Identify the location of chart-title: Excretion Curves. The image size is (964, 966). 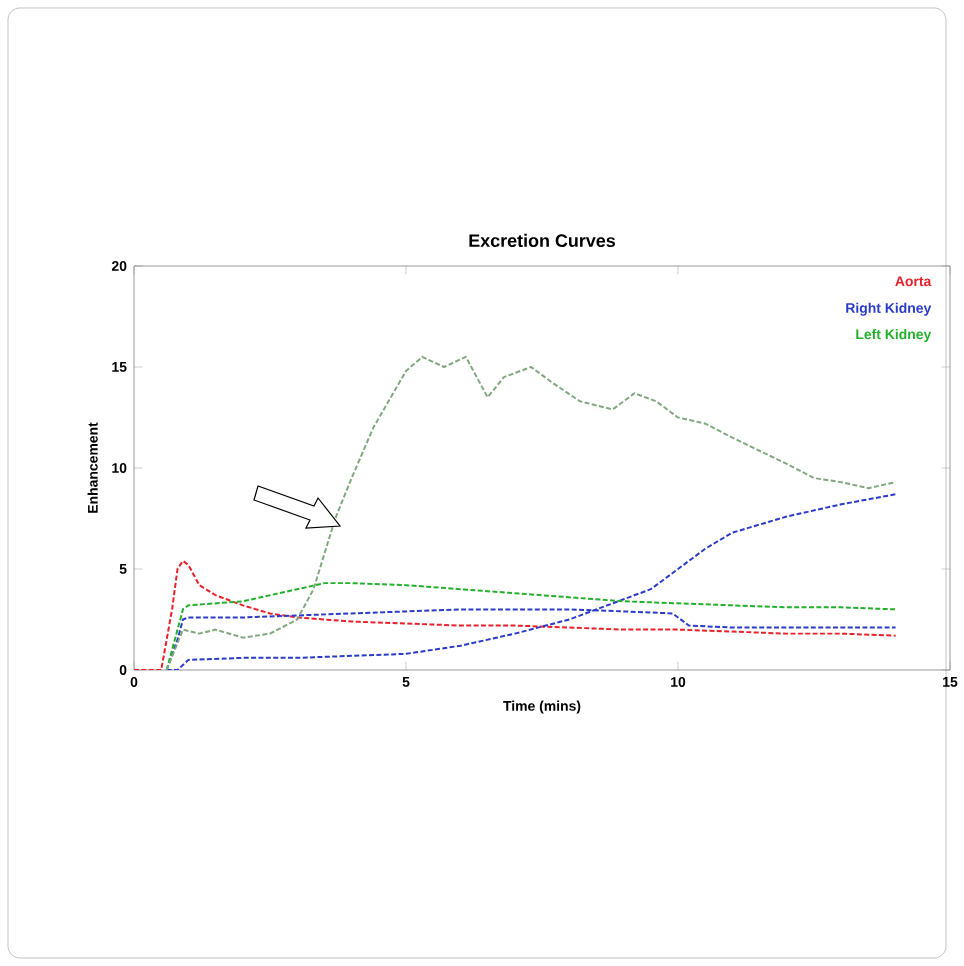
(542, 240).